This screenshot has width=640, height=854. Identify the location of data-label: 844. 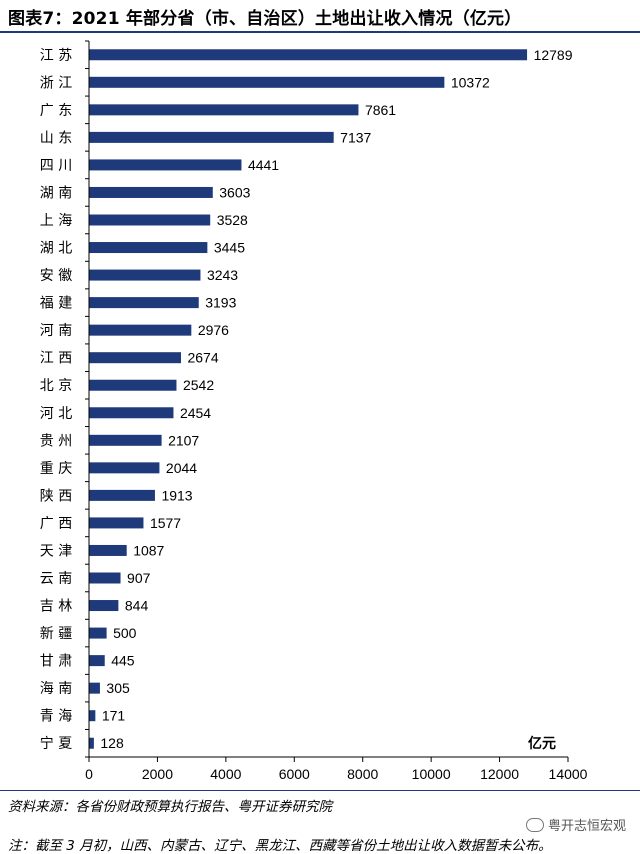
(137, 606).